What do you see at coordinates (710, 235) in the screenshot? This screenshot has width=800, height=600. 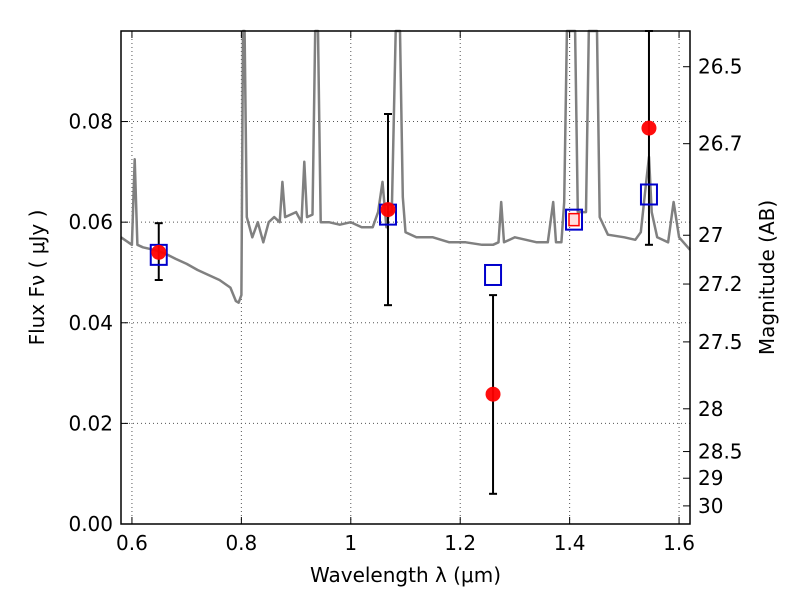 I see `right-tick-label: 27` at bounding box center [710, 235].